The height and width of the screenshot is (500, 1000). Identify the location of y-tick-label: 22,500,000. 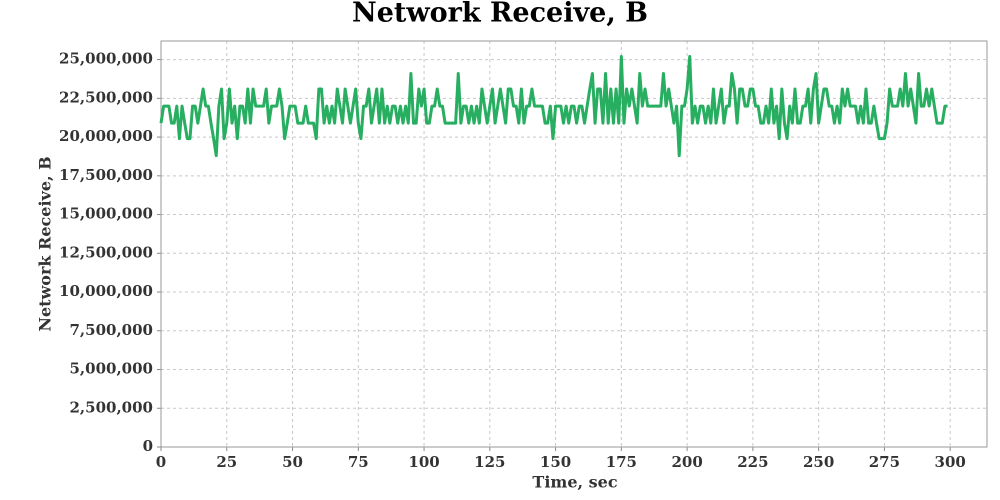
(106, 97).